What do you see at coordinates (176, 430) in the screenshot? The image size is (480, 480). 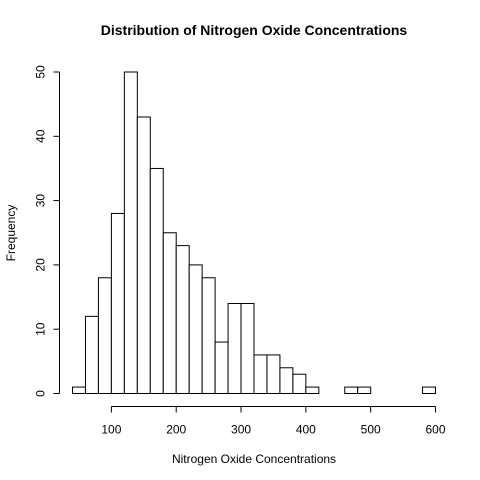 I see `x-tick-label: 200` at bounding box center [176, 430].